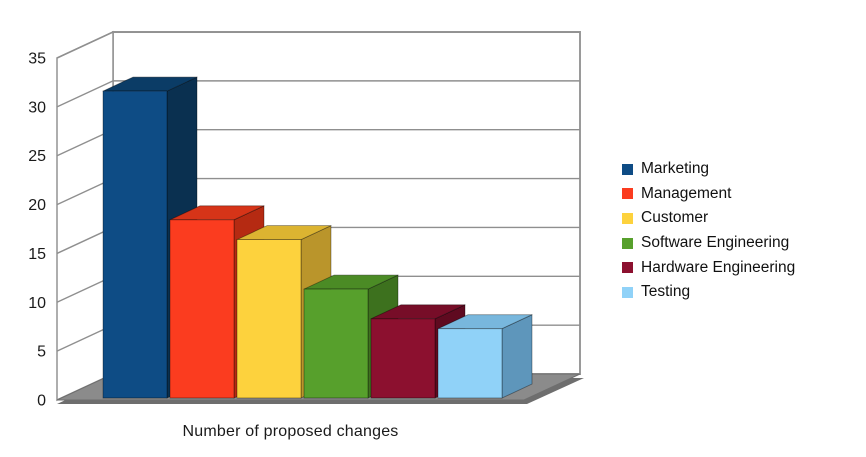 This screenshot has width=866, height=457. What do you see at coordinates (37, 303) in the screenshot?
I see `y-tick-label-10: 10` at bounding box center [37, 303].